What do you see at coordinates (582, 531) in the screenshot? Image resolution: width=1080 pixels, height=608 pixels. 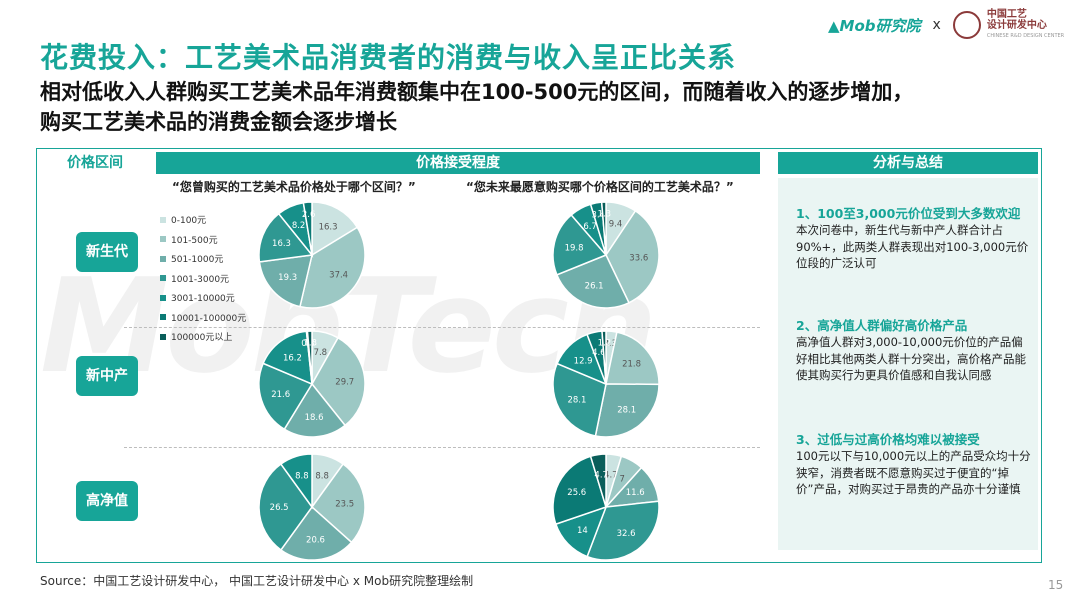 I see `pie-data-label: 14` at bounding box center [582, 531].